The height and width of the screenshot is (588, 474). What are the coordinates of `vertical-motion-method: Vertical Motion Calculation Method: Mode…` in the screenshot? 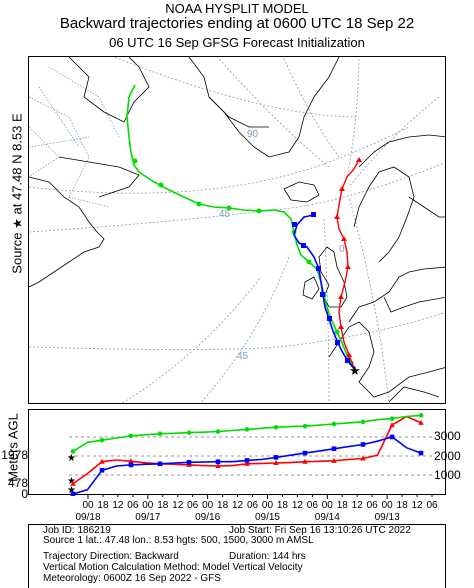 It's located at (173, 567).